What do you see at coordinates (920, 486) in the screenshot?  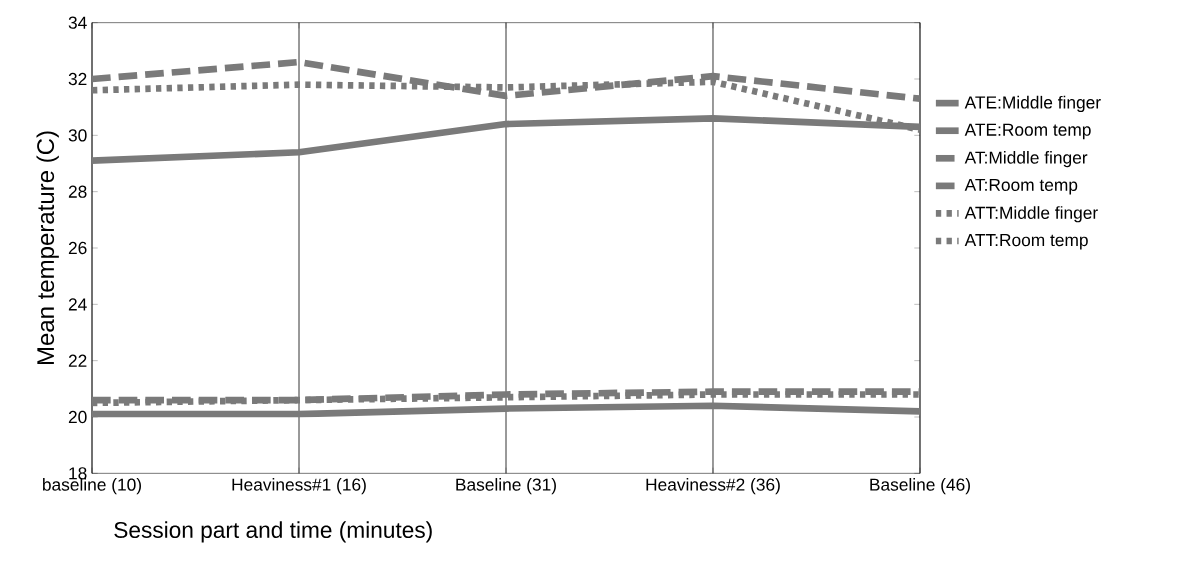 I see `x-tick-label: Baseline (46)` at bounding box center [920, 486].